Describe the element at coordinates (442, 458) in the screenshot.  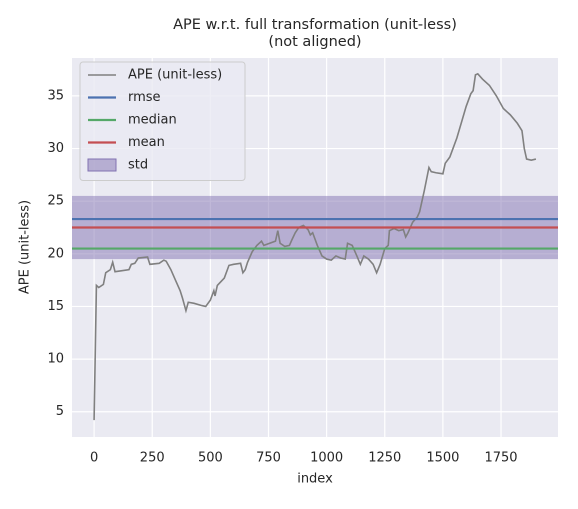
I see `x-tick-label: 1500` at that location.